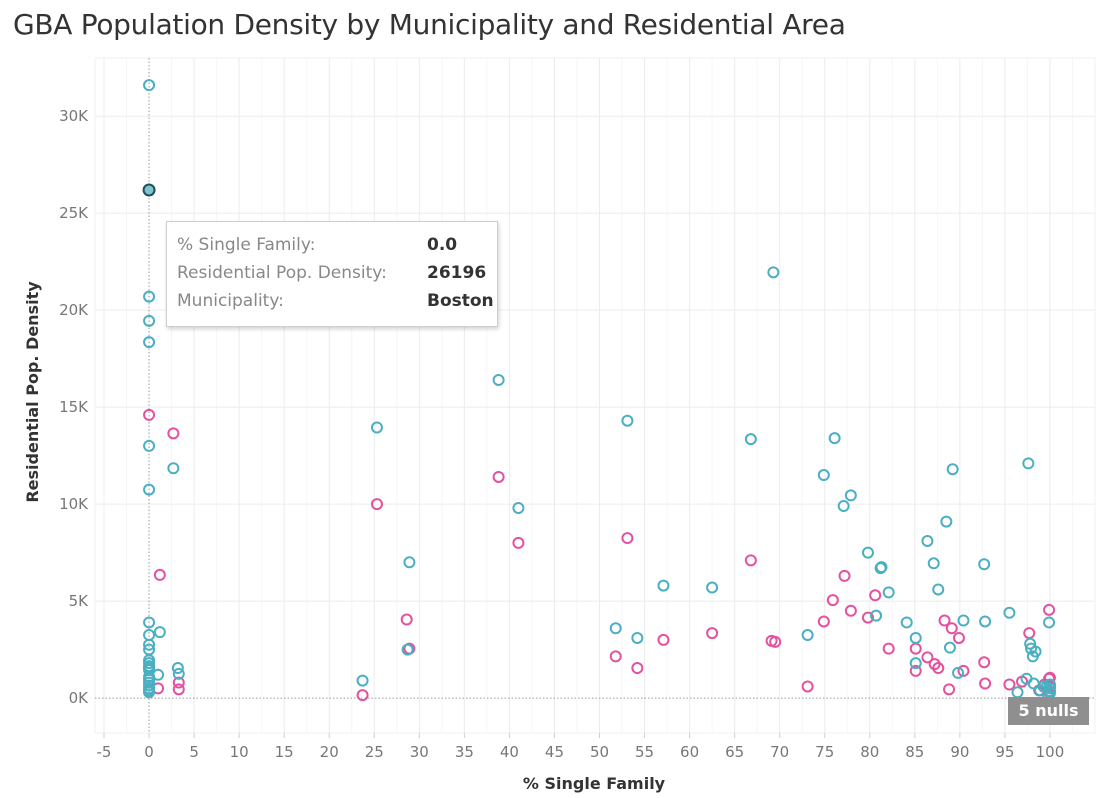  I want to click on tooltip-label: % Single Family:, so click(246, 245).